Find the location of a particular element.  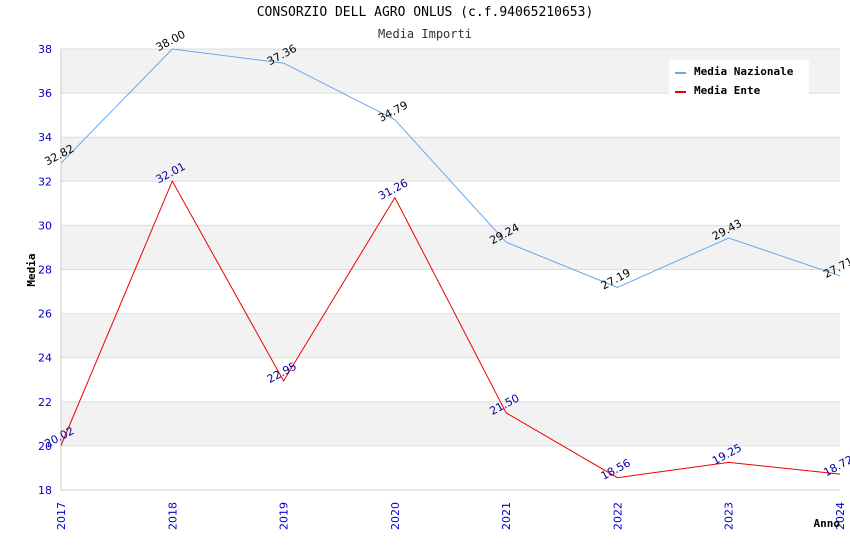

y-tick-label: 18 is located at coordinates (45, 490).